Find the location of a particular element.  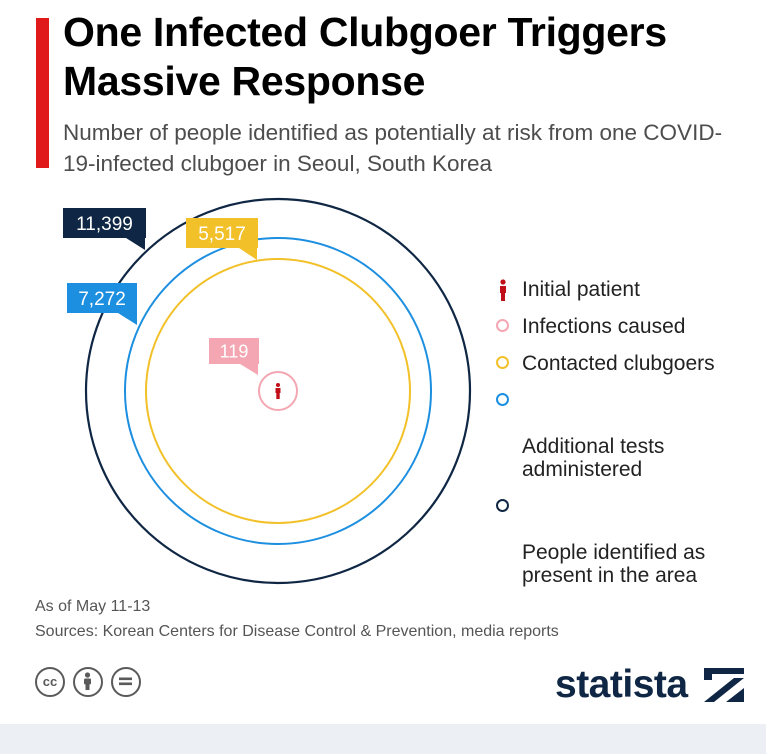

statista-logo-text: statista is located at coordinates (621, 684).